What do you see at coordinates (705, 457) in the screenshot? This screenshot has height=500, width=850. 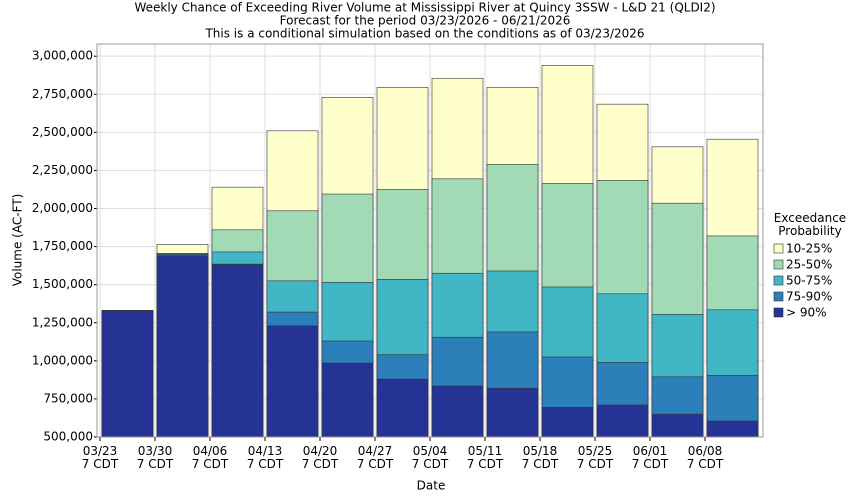 I see `x-tick-label: 06/08 7 CDT` at bounding box center [705, 457].